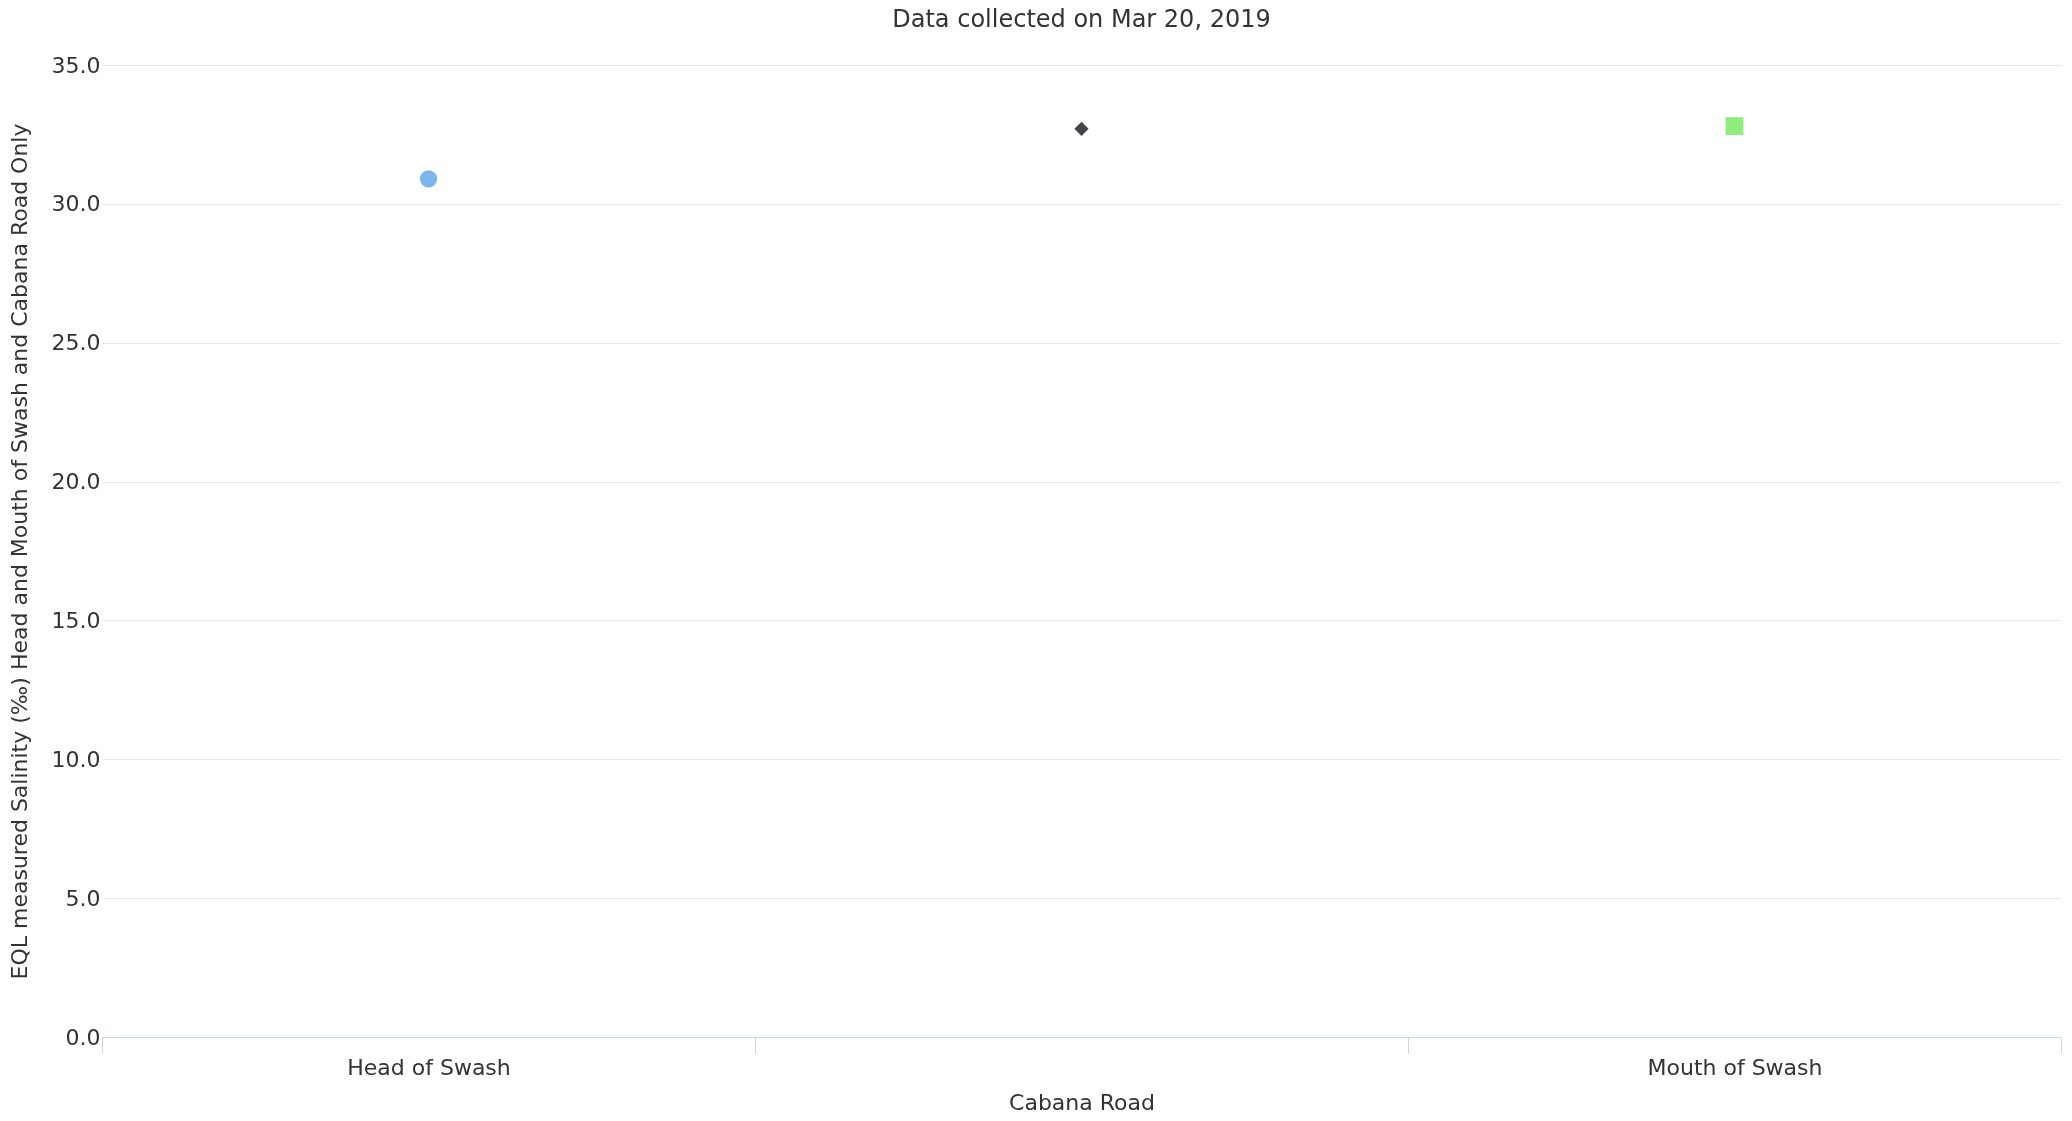  Describe the element at coordinates (19, 551) in the screenshot. I see `y-axis-title: EQL measured Salinity (‰) Head and Mouth of Swash and Cabana Road Only` at that location.